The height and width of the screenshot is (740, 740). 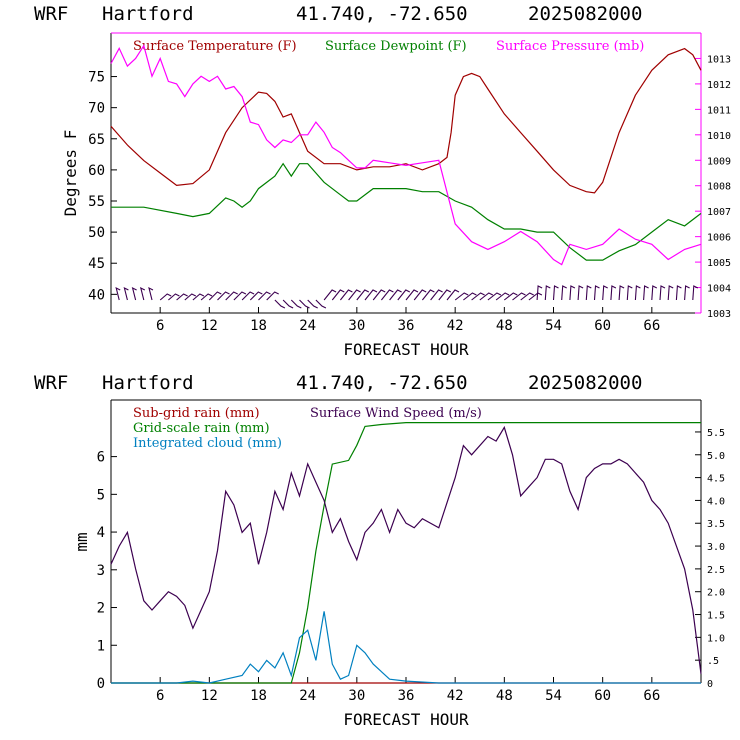 I want to click on legend-temperature: Surface Temperature (F), so click(x=215, y=46).